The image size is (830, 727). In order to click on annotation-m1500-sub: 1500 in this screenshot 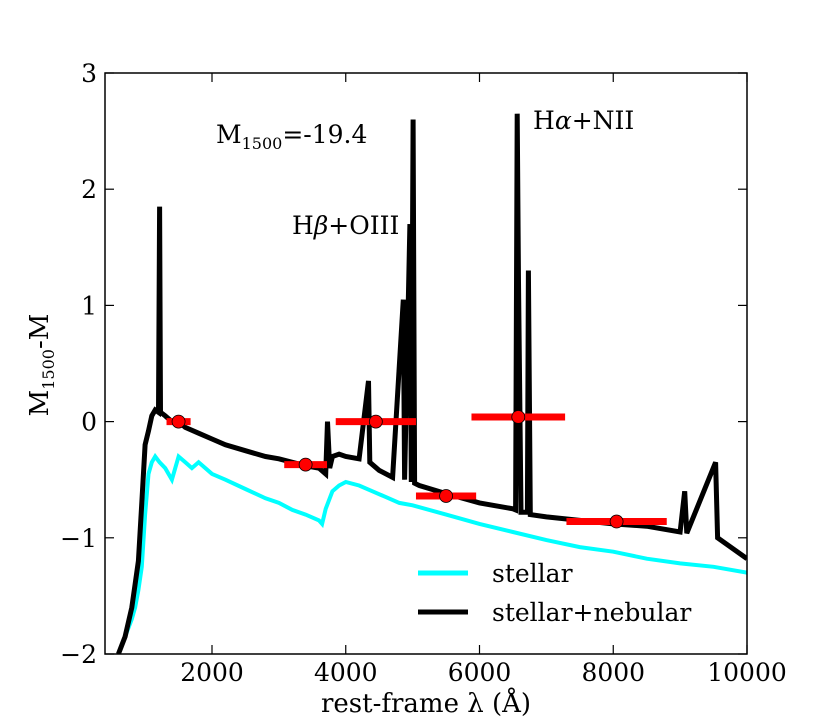, I will do `click(262, 143)`.